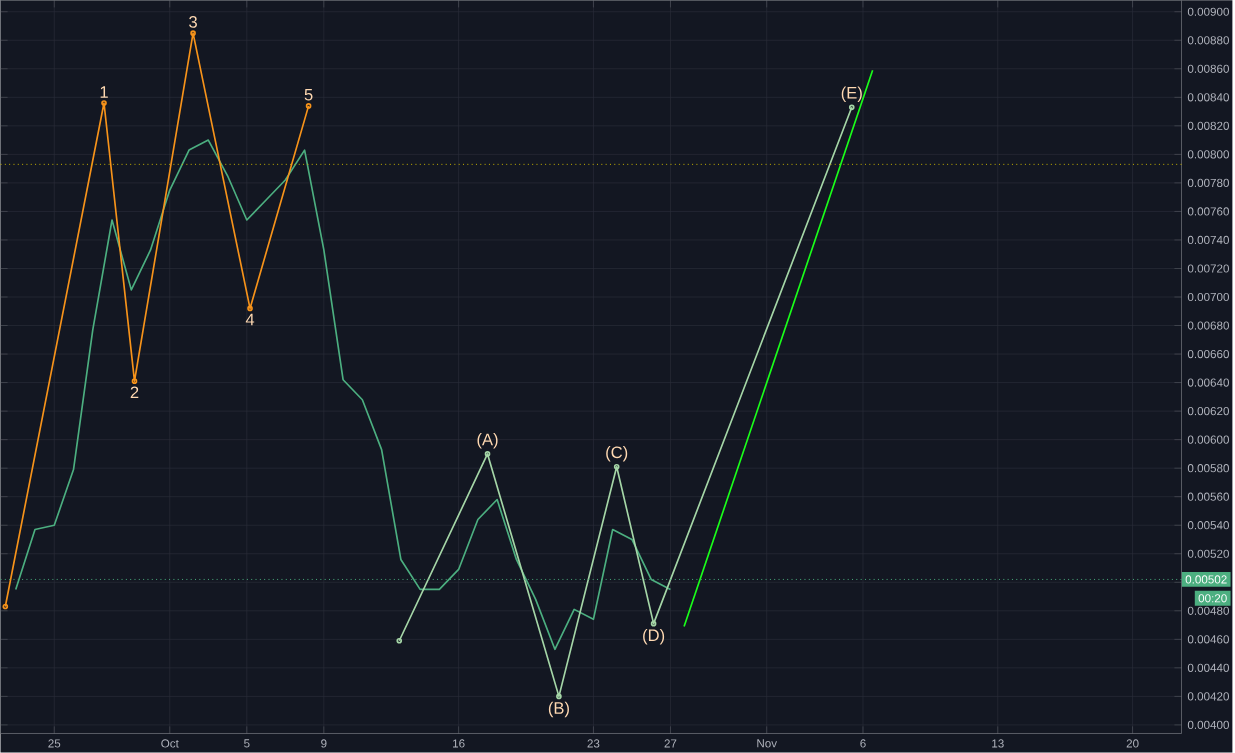 The height and width of the screenshot is (753, 1235). I want to click on annotation: 4, so click(250, 319).